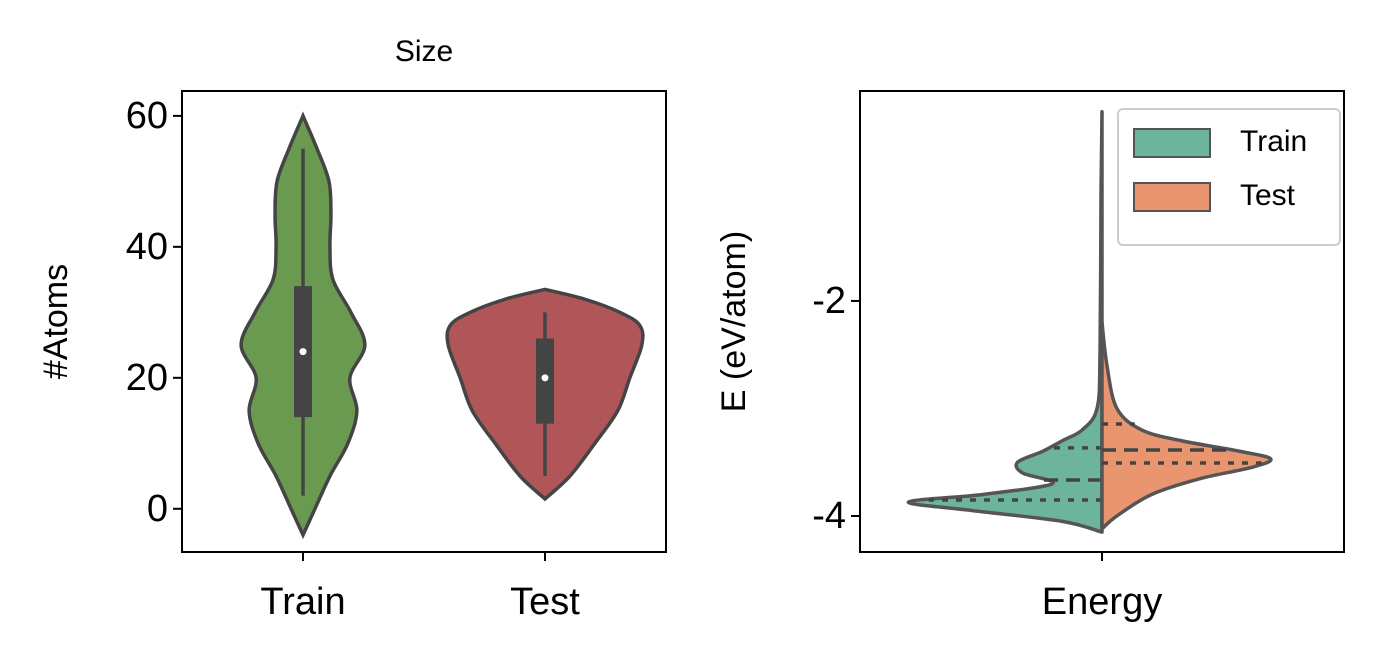 The width and height of the screenshot is (1374, 662). Describe the element at coordinates (147, 378) in the screenshot. I see `y-tick-label: 20` at that location.